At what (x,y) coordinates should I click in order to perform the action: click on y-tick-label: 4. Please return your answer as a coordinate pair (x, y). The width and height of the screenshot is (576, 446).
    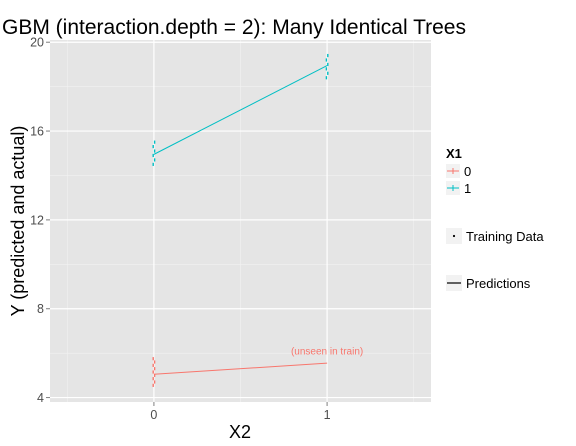
    Looking at the image, I should click on (40, 398).